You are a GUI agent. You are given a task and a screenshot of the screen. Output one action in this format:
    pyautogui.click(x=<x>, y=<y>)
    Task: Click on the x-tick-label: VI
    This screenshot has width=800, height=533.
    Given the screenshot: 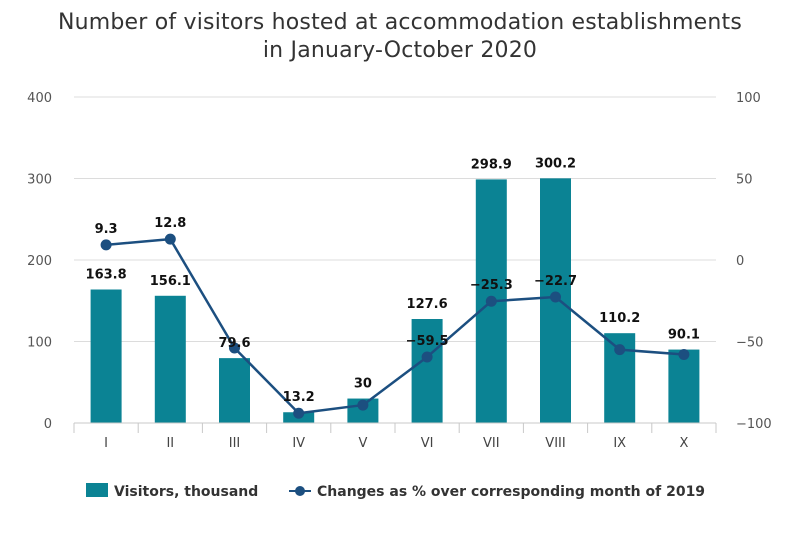 What is the action you would take?
    pyautogui.click(x=427, y=443)
    